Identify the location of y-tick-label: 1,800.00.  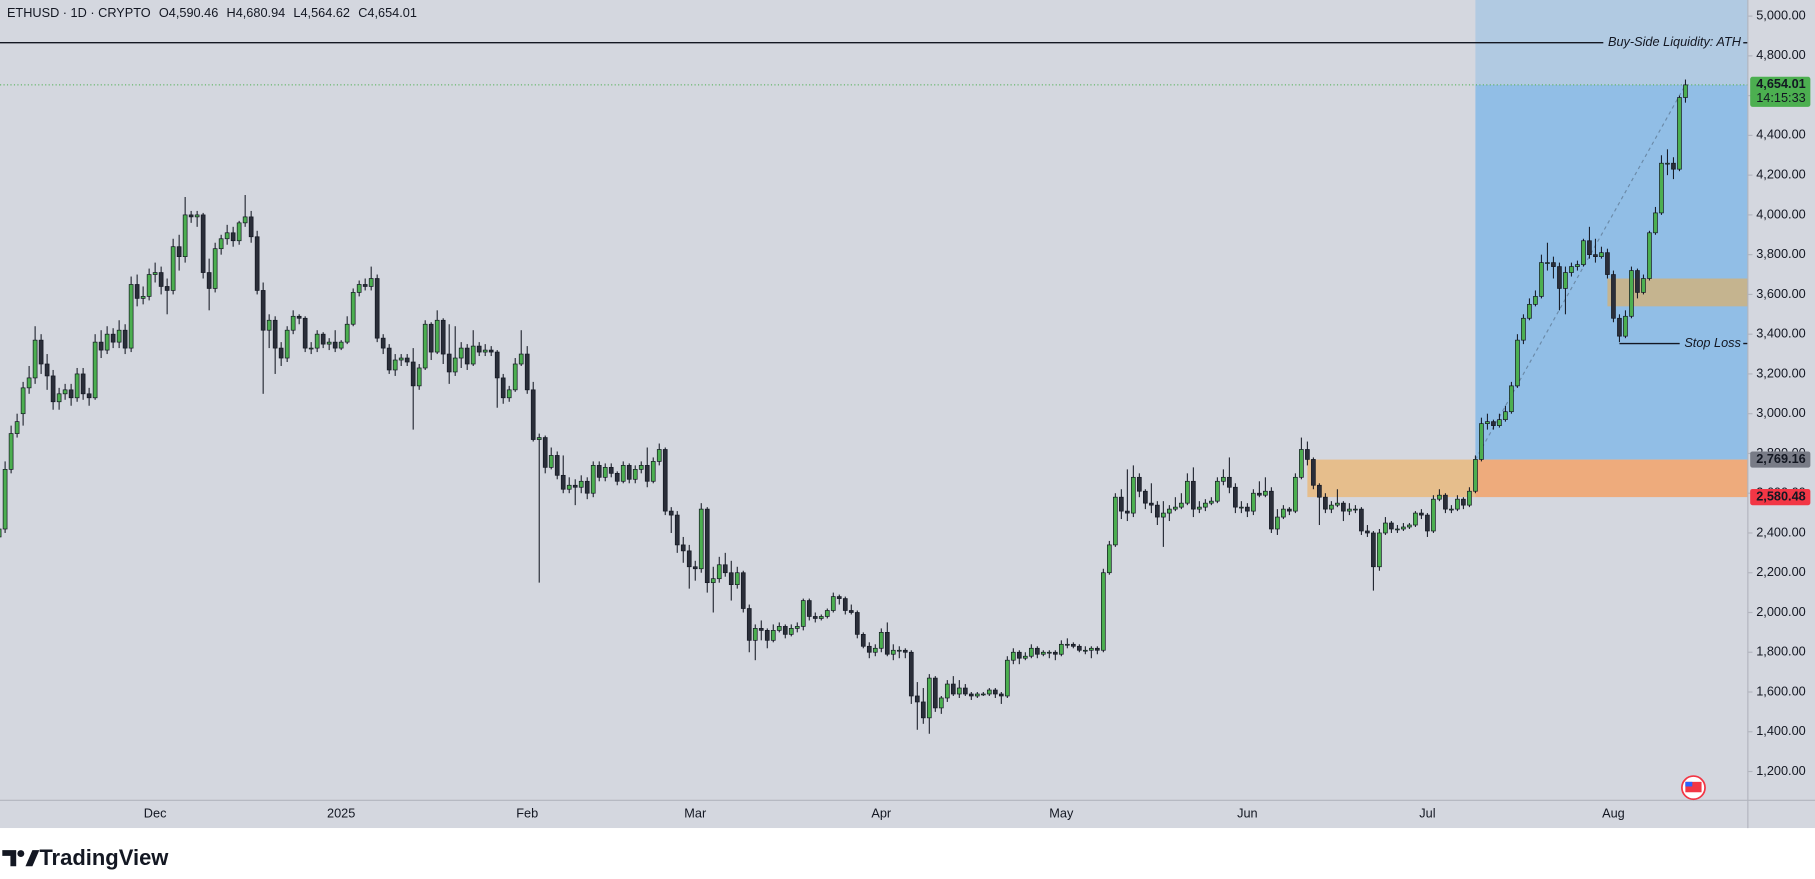
(1781, 651).